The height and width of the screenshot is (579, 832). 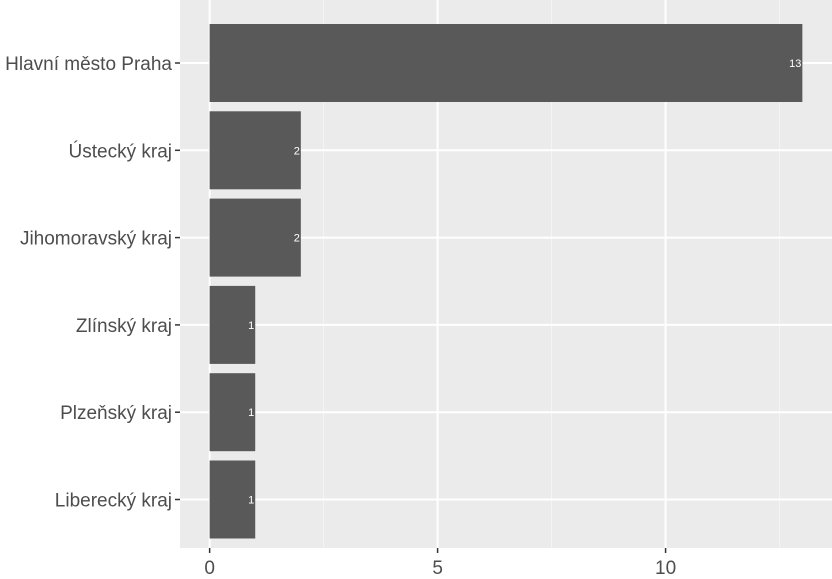 What do you see at coordinates (124, 326) in the screenshot?
I see `y-tick-label: Zlínský kraj` at bounding box center [124, 326].